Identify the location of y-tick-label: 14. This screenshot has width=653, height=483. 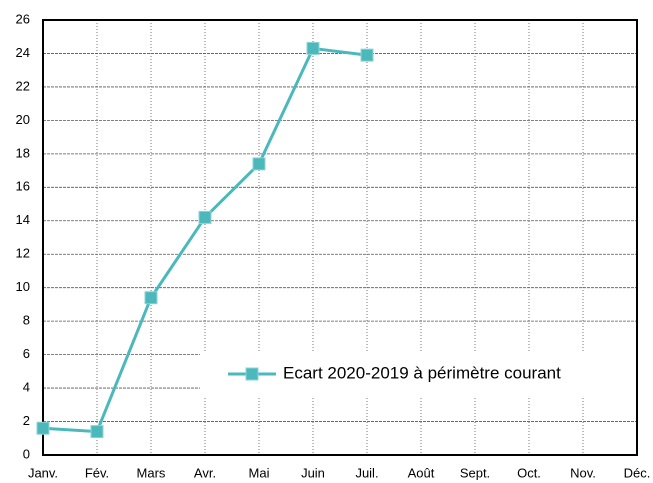
(23, 219).